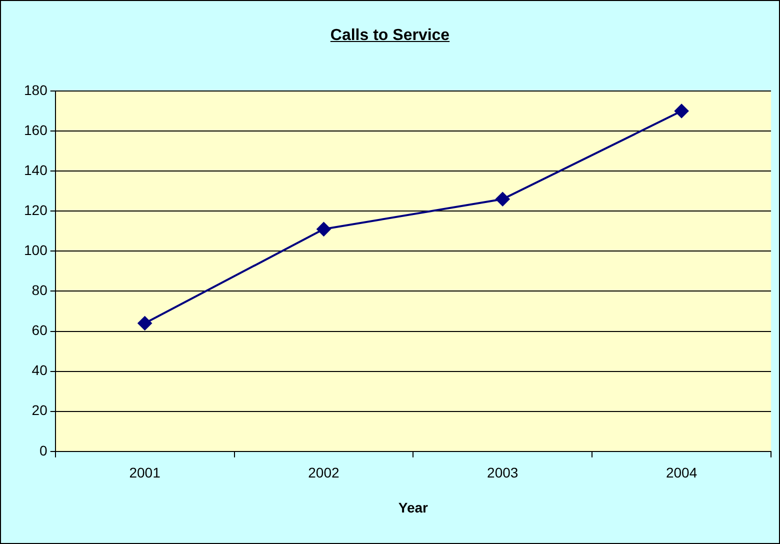 The height and width of the screenshot is (544, 780). Describe the element at coordinates (390, 36) in the screenshot. I see `chart-title: Calls to Service` at that location.